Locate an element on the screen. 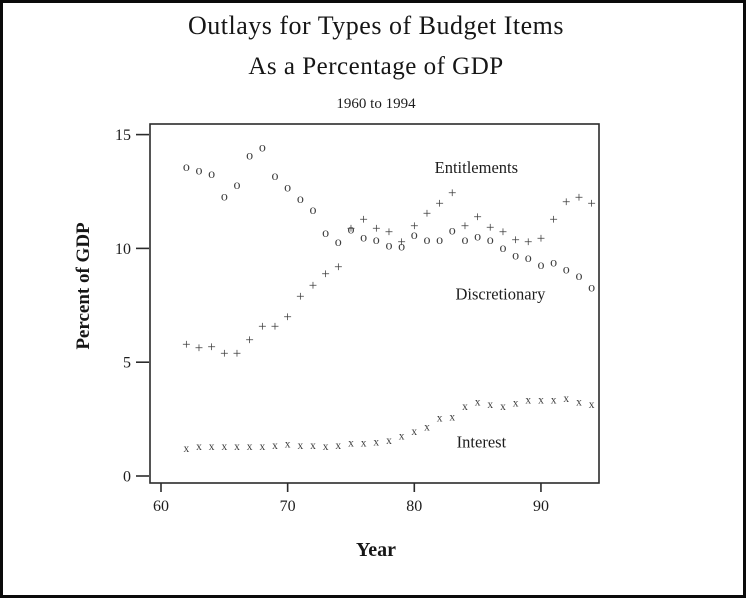 Image resolution: width=746 pixels, height=598 pixels. x-axis-label: Year is located at coordinates (376, 550).